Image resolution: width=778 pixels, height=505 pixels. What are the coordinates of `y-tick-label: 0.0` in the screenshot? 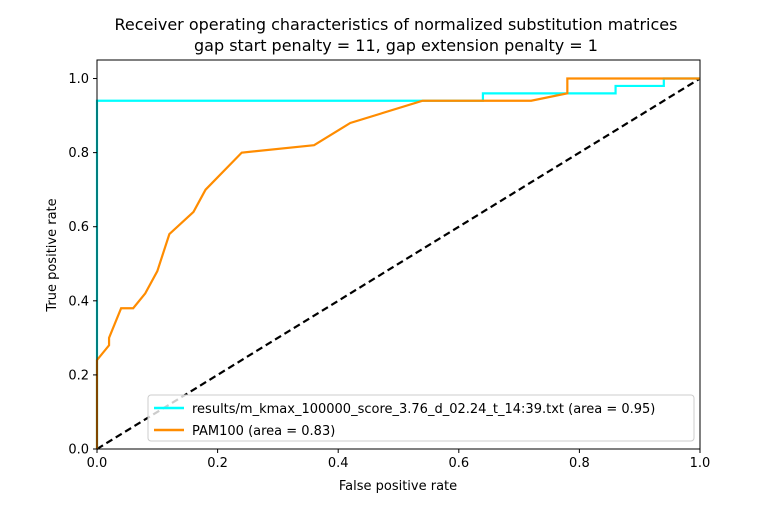 It's located at (78, 450).